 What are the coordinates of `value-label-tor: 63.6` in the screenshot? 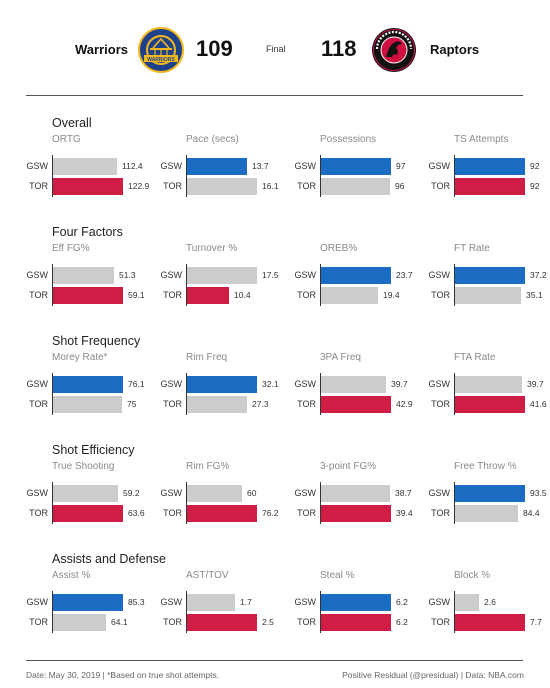 It's located at (136, 513).